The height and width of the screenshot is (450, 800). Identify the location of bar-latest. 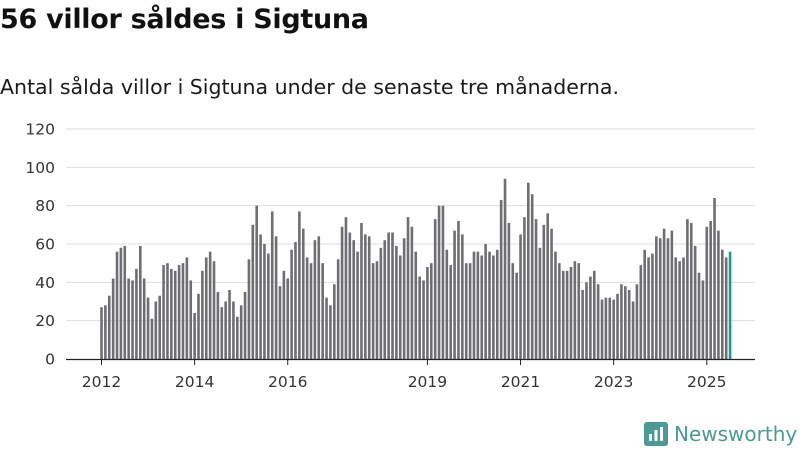
(730, 305).